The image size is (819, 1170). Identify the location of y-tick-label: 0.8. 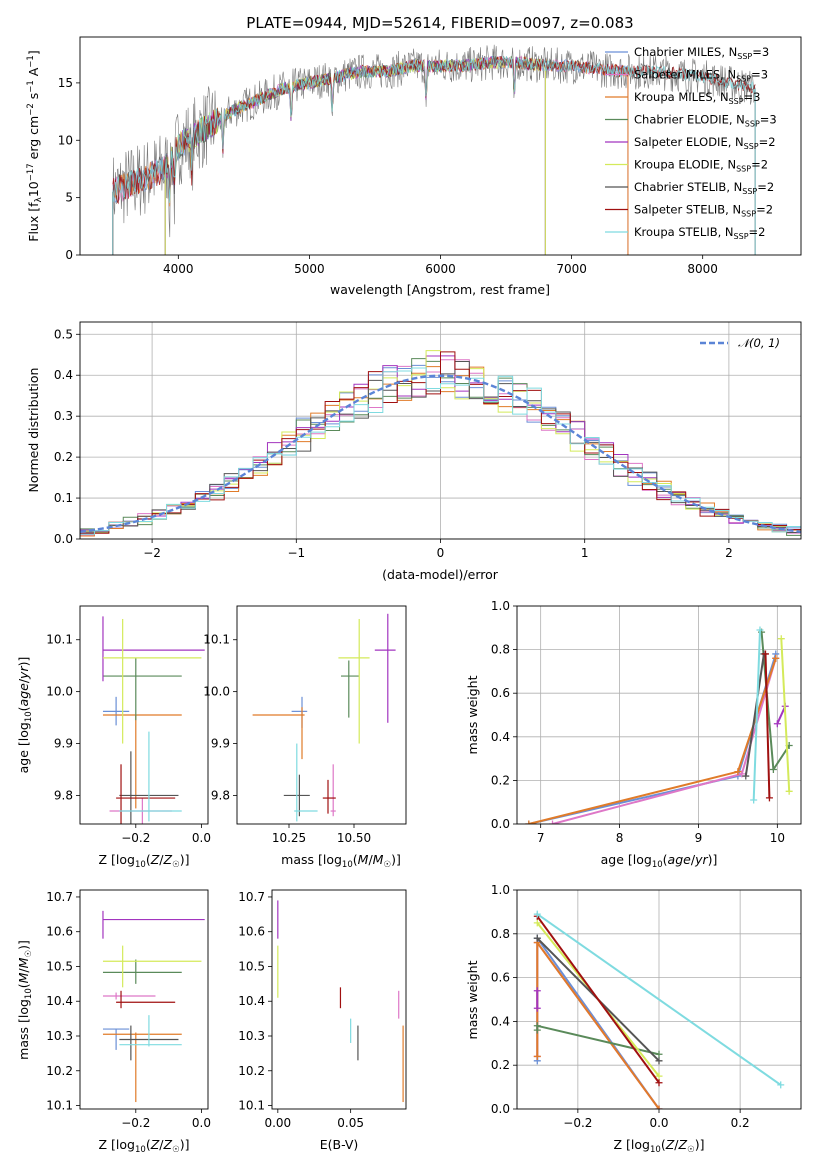
(500, 934).